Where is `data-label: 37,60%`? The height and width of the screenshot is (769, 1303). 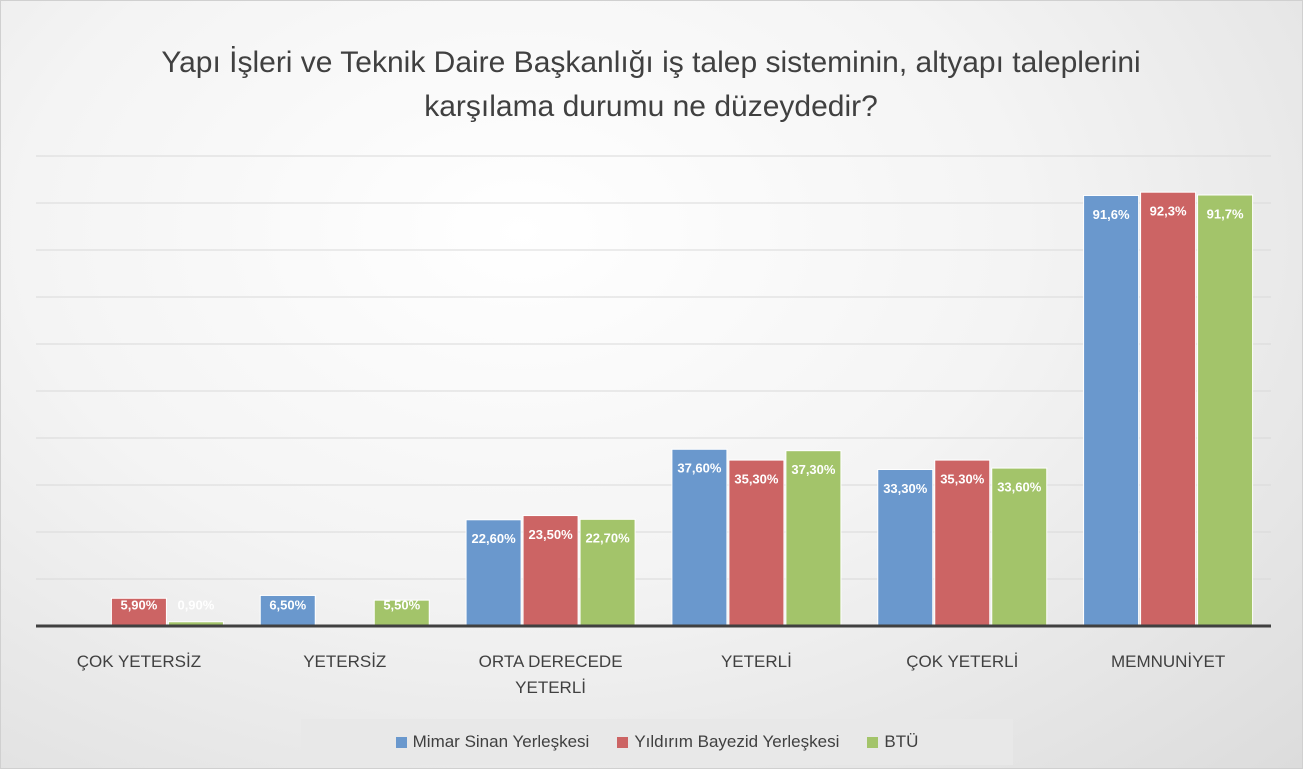 data-label: 37,60% is located at coordinates (699, 468).